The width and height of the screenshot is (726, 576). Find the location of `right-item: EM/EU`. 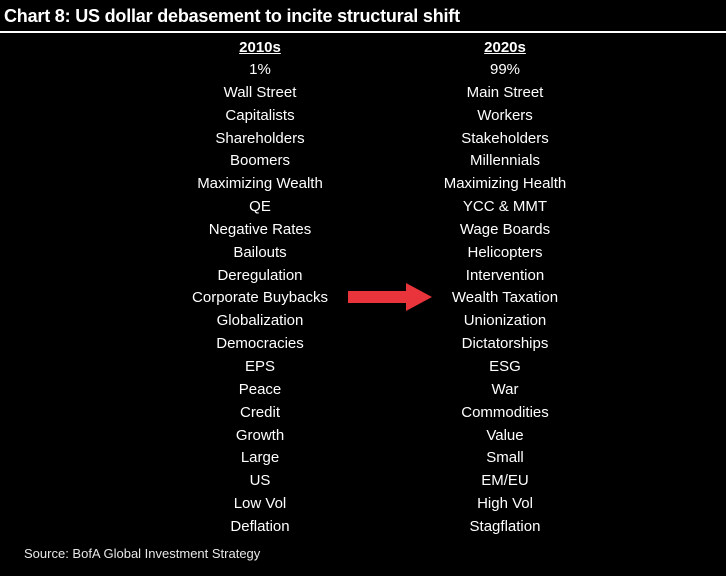

right-item: EM/EU is located at coordinates (505, 481).